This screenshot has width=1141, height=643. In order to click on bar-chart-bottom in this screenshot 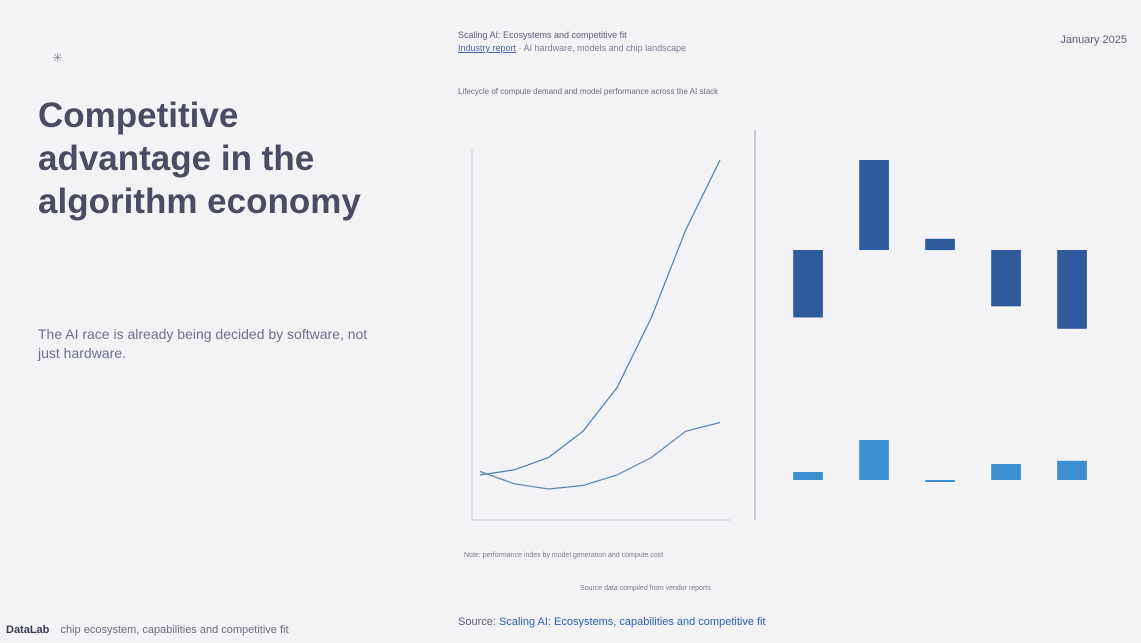, I will do `click(940, 461)`.